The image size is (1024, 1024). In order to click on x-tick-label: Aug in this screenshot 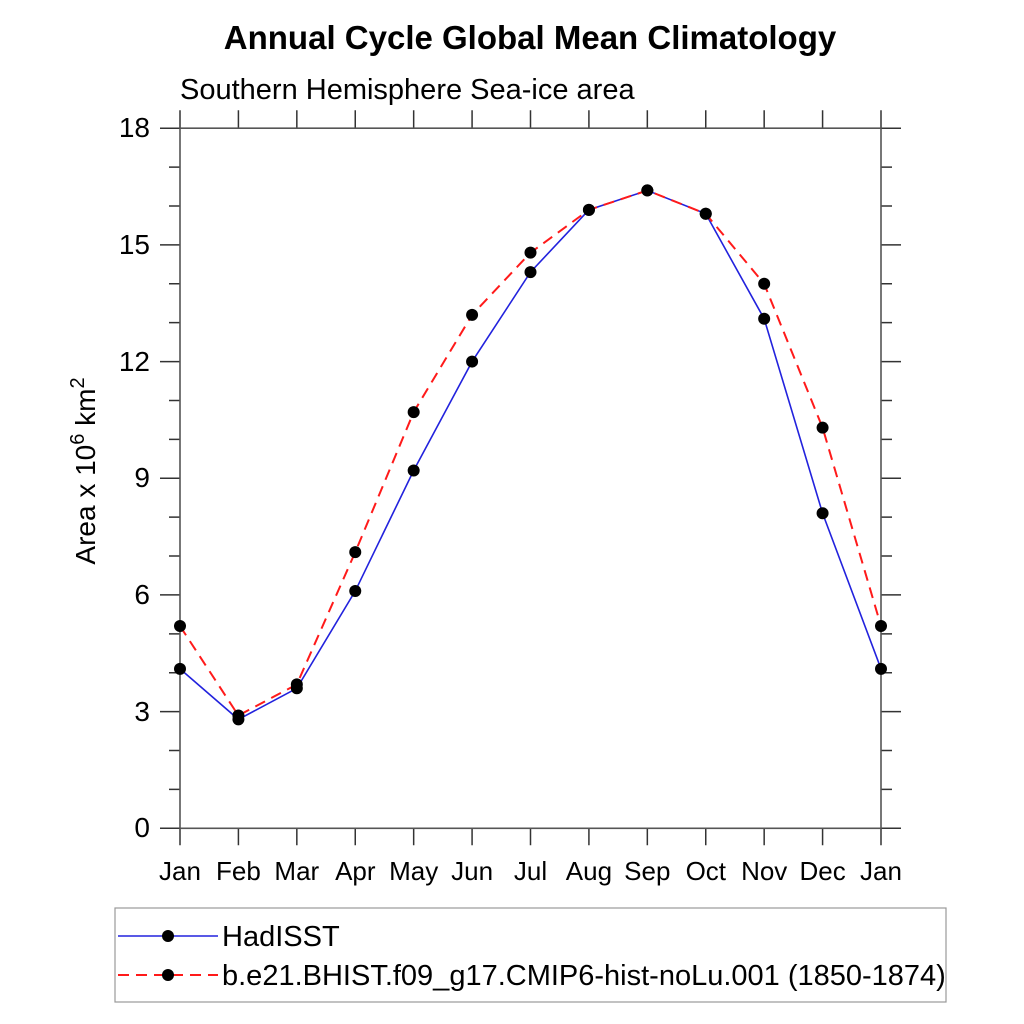, I will do `click(589, 871)`.